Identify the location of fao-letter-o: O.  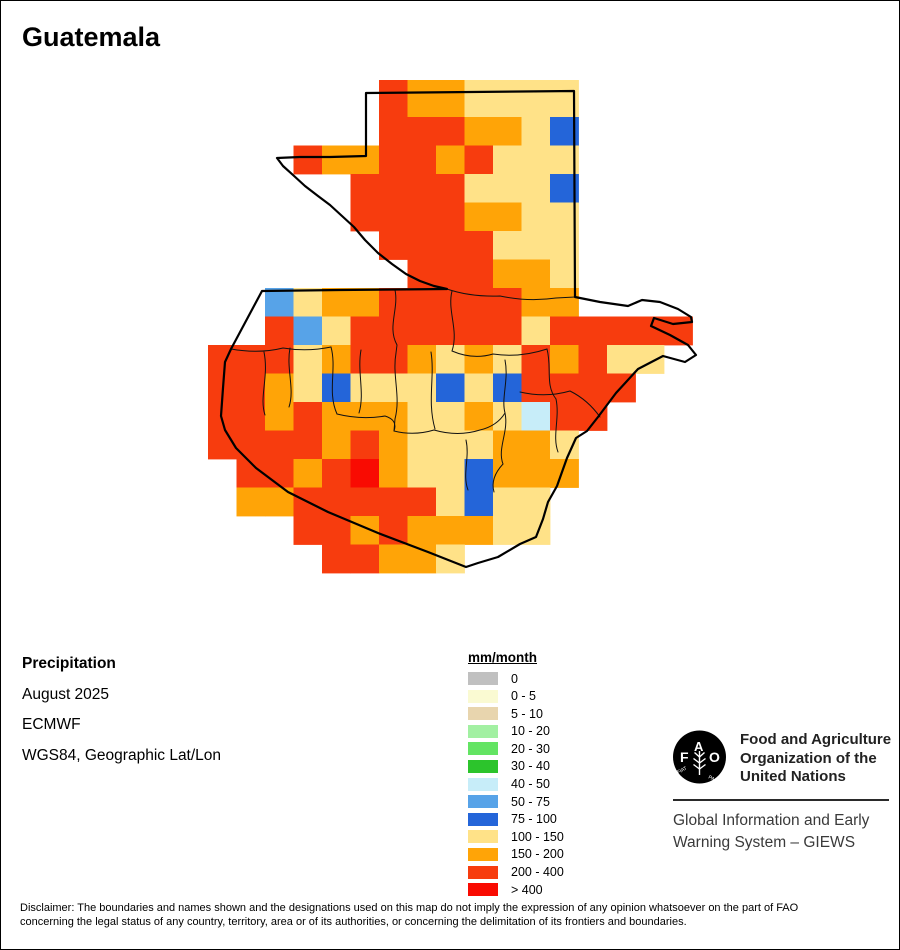
(714, 757).